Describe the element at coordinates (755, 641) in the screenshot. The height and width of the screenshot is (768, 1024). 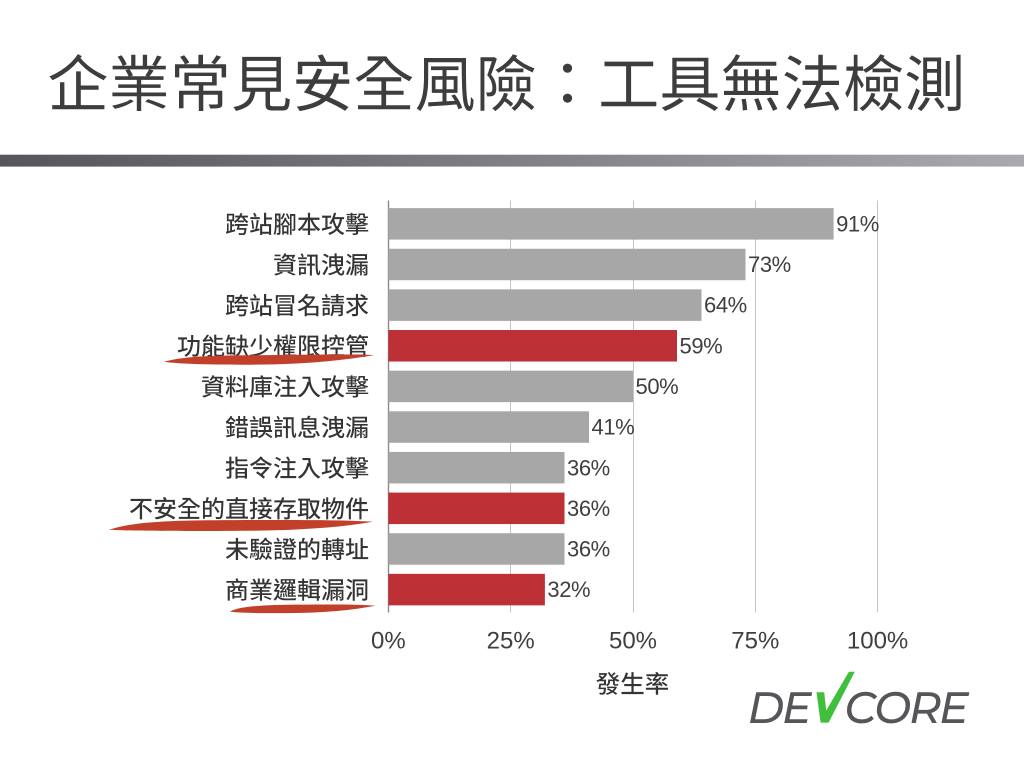
I see `svg-text: 75%` at that location.